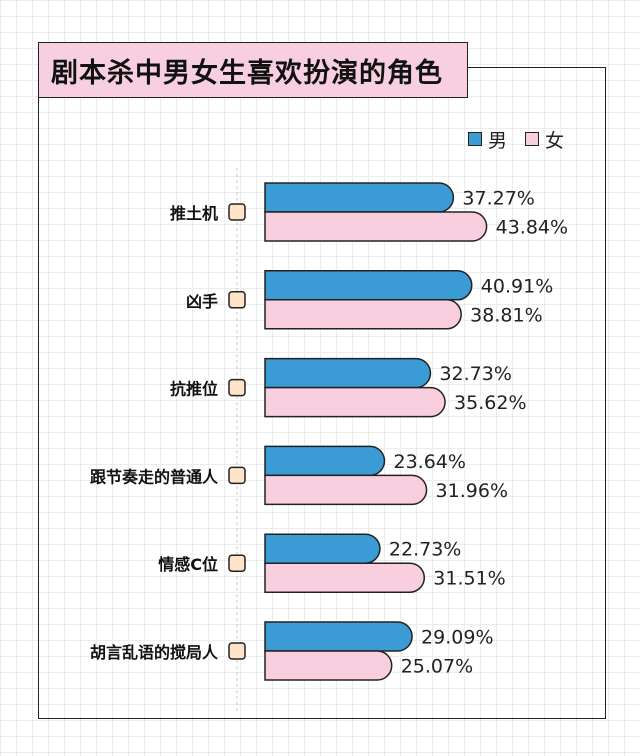  What do you see at coordinates (516, 139) in the screenshot?
I see `legend: 男 女` at bounding box center [516, 139].